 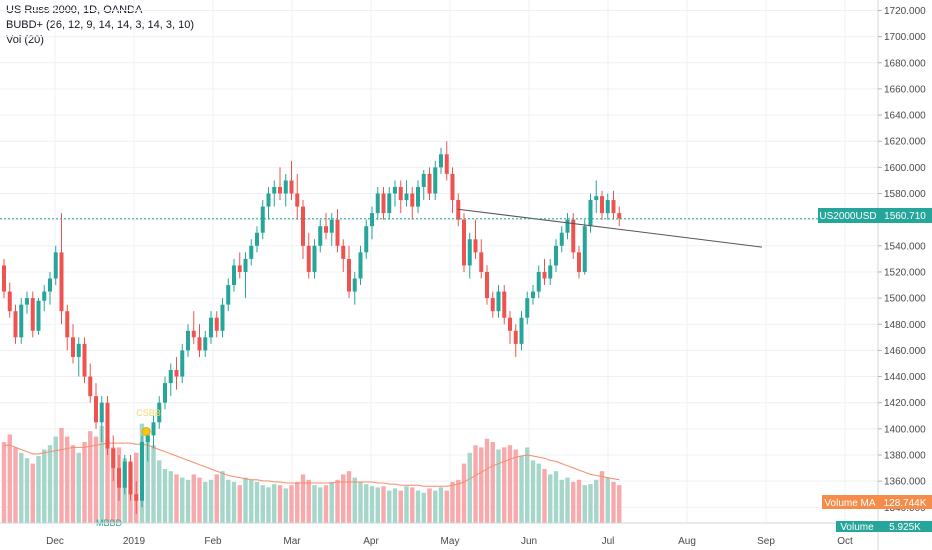 I want to click on symbol-label: US2000USD, so click(x=847, y=216).